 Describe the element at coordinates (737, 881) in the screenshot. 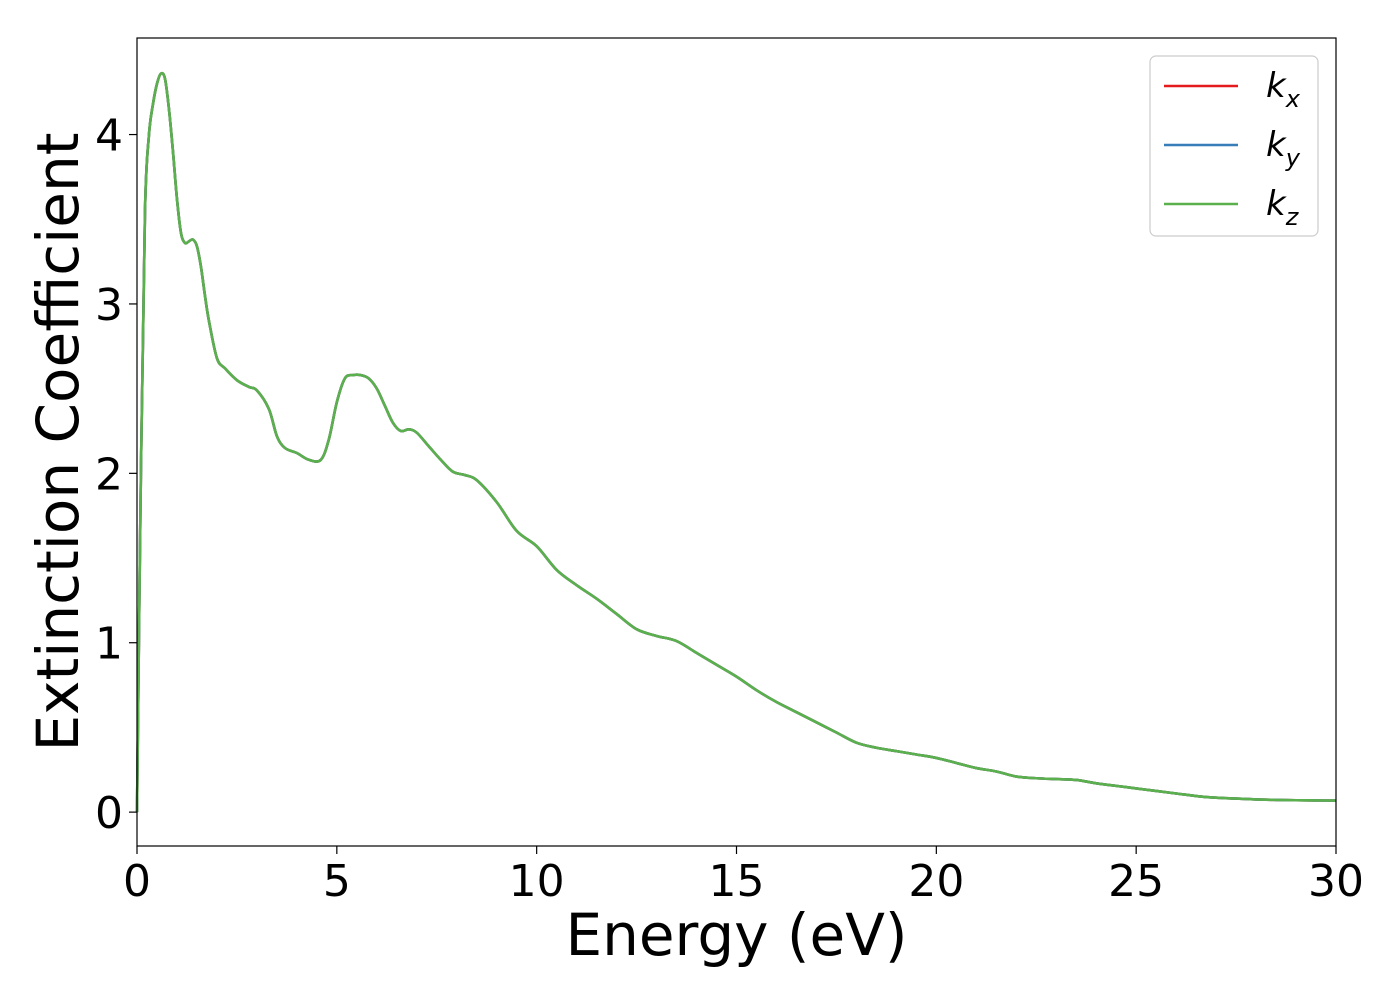

I see `x-tick-label: 15` at that location.